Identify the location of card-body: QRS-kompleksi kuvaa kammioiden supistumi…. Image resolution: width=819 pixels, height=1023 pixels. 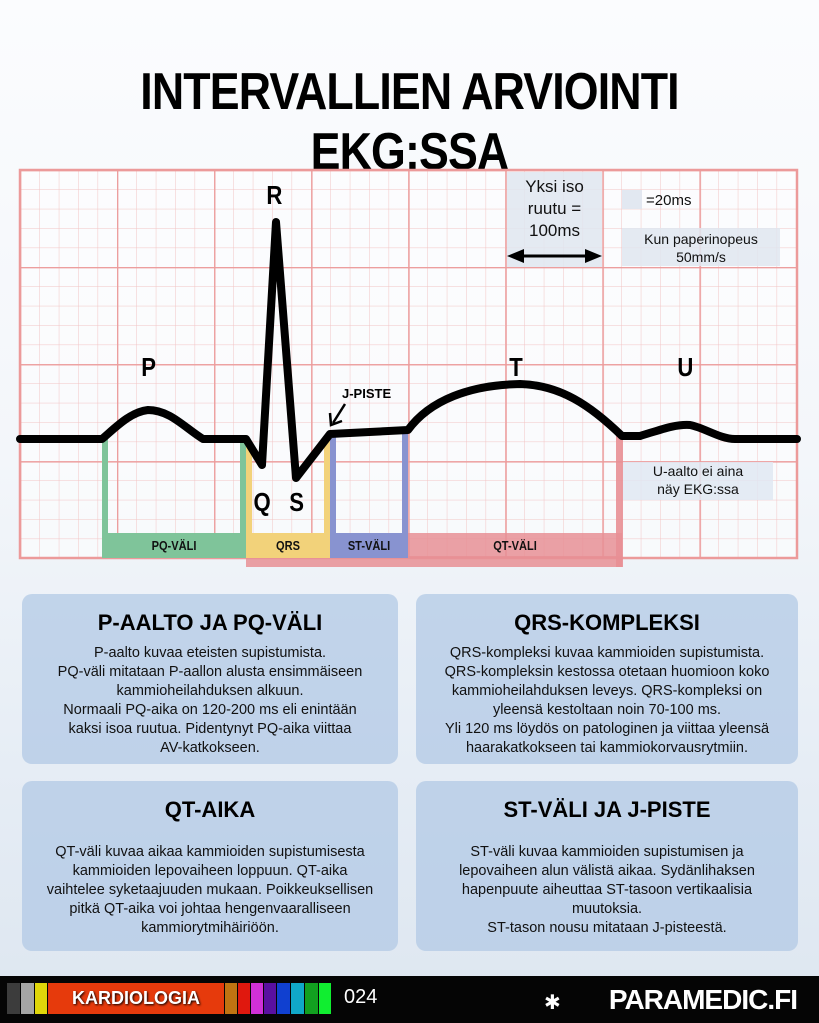
(607, 700).